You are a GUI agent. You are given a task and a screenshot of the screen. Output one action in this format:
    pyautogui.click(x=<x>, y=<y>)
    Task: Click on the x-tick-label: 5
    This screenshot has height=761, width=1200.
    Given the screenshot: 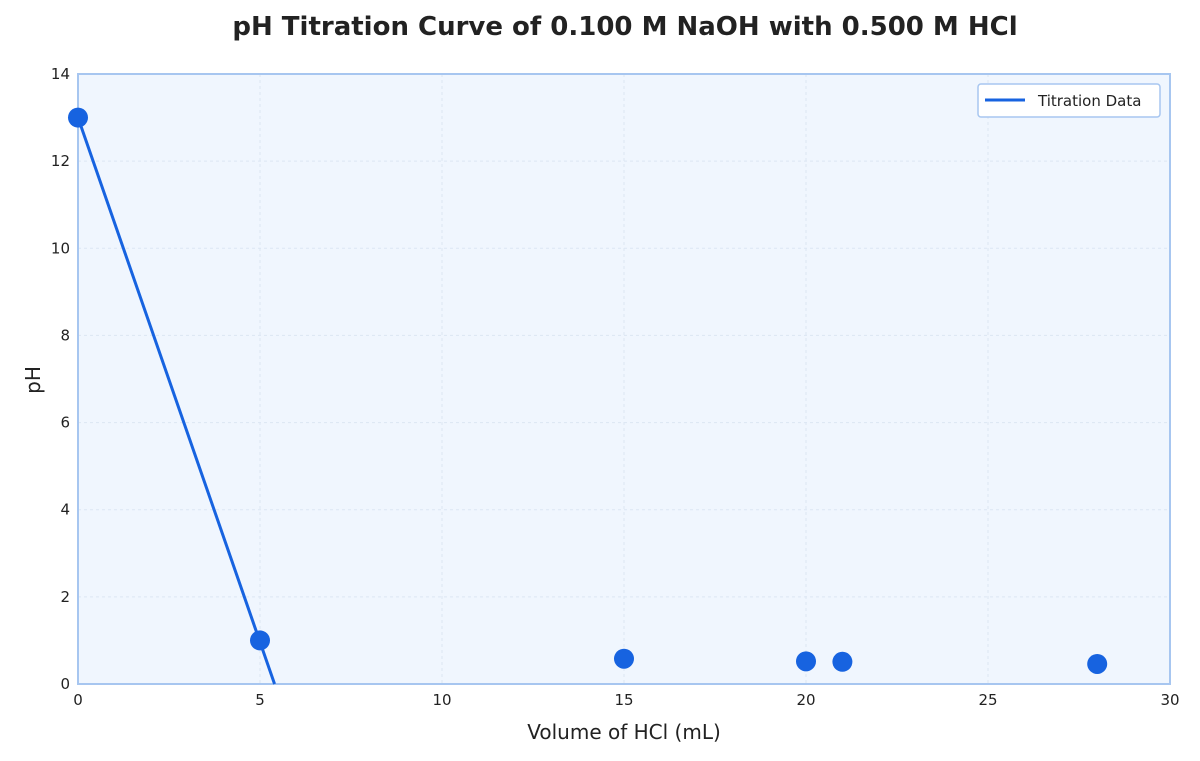 What is the action you would take?
    pyautogui.click(x=260, y=700)
    